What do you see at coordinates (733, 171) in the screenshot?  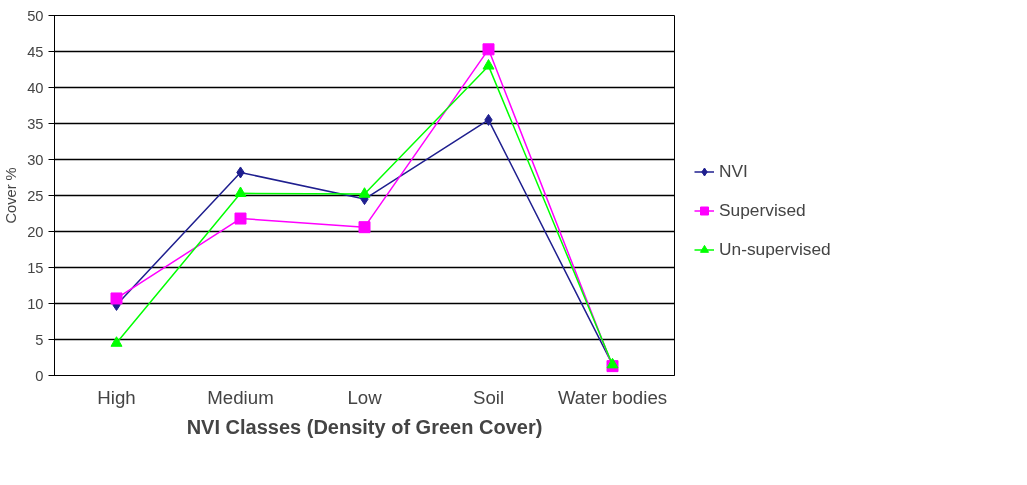 I see `legend-label: NVI` at bounding box center [733, 171].